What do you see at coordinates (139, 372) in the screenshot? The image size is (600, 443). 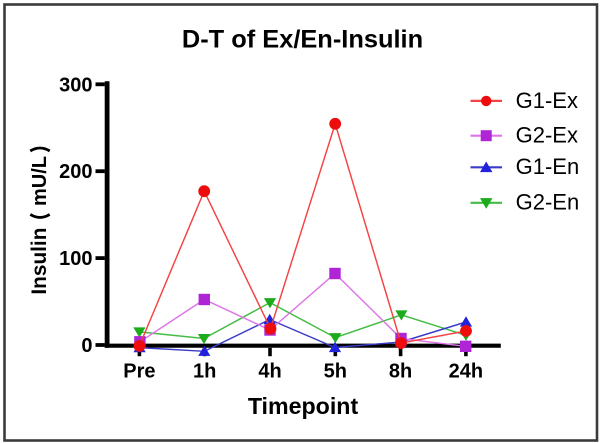 I see `svg-text: Pre` at bounding box center [139, 372].